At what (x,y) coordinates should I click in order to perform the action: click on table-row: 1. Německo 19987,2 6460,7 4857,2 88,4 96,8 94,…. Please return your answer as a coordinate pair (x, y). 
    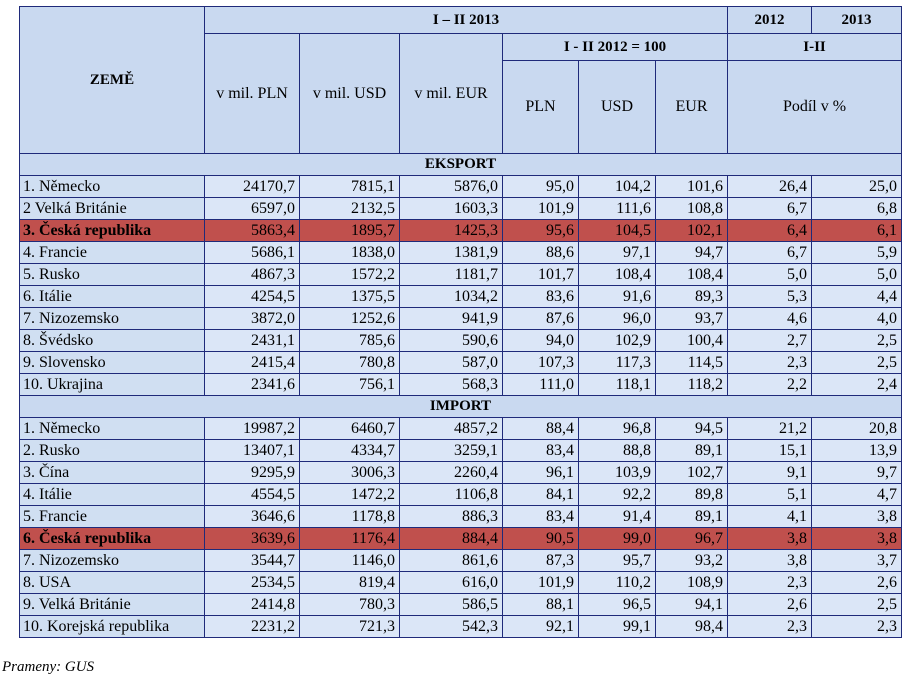
    Looking at the image, I should click on (460, 428).